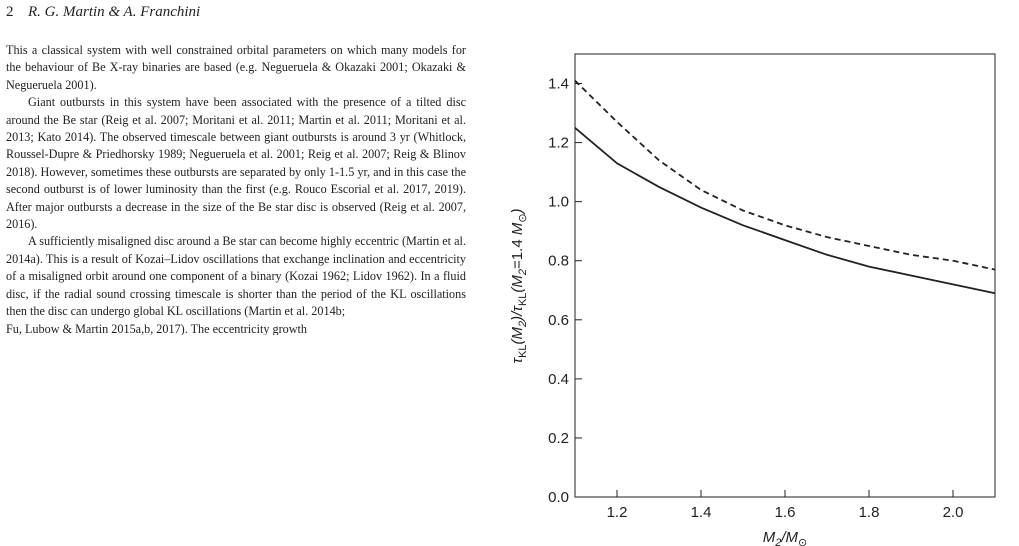 This screenshot has width=1019, height=546. What do you see at coordinates (785, 537) in the screenshot?
I see `x-axis-label: M2/M⊙` at bounding box center [785, 537].